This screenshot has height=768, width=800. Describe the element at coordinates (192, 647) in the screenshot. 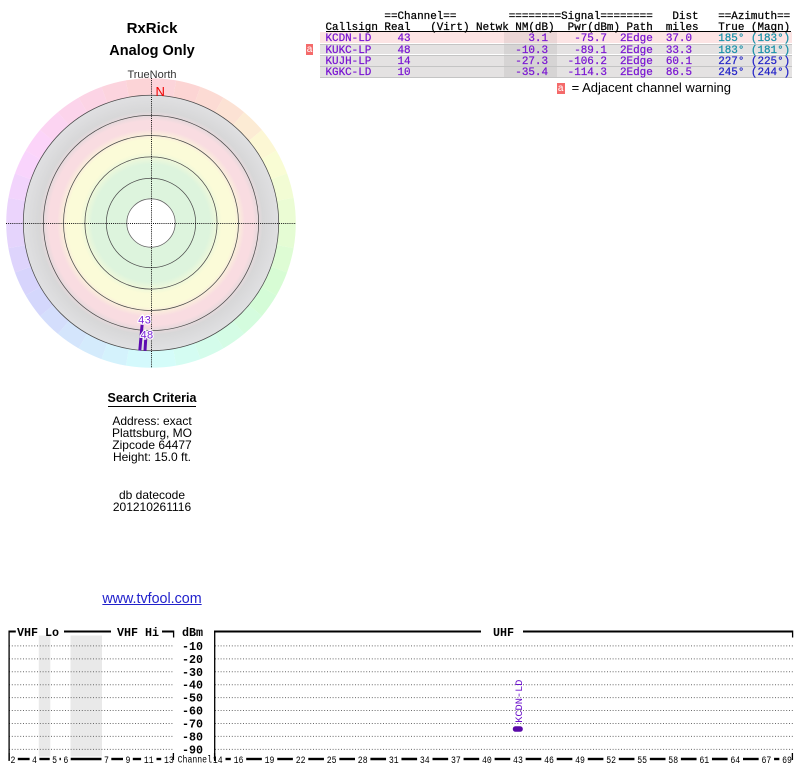

I see `svg-text: -10` at that location.